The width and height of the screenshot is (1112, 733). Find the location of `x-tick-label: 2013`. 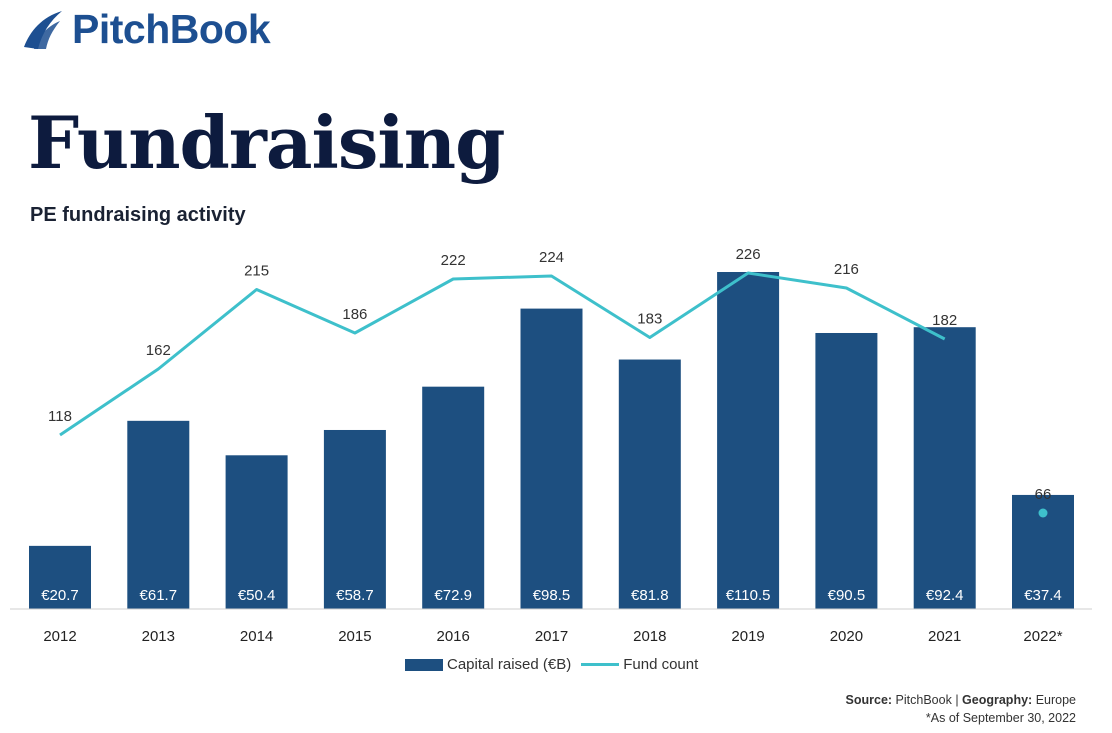

x-tick-label: 2013 is located at coordinates (158, 636).